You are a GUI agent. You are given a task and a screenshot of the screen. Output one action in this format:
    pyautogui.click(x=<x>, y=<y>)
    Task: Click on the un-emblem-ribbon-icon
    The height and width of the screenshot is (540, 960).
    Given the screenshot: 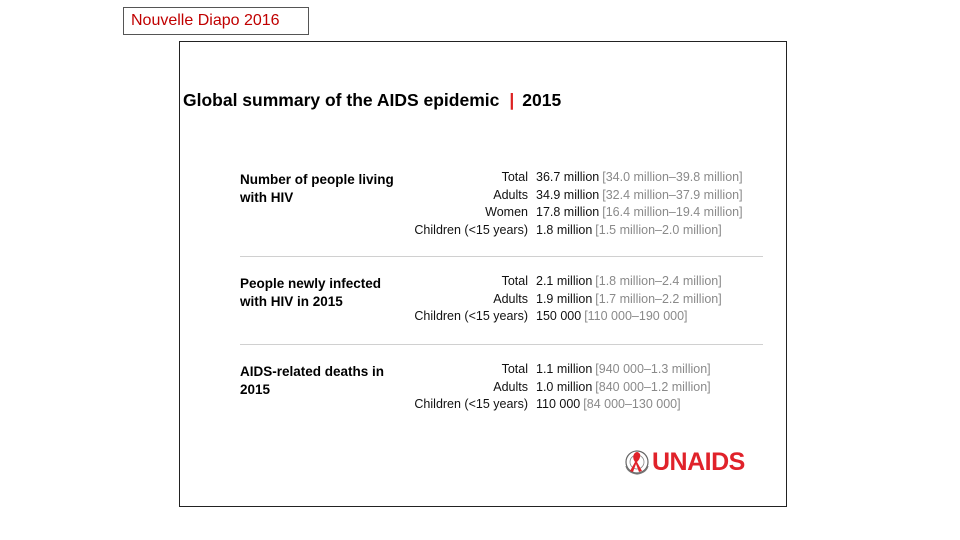 What is the action you would take?
    pyautogui.click(x=637, y=462)
    